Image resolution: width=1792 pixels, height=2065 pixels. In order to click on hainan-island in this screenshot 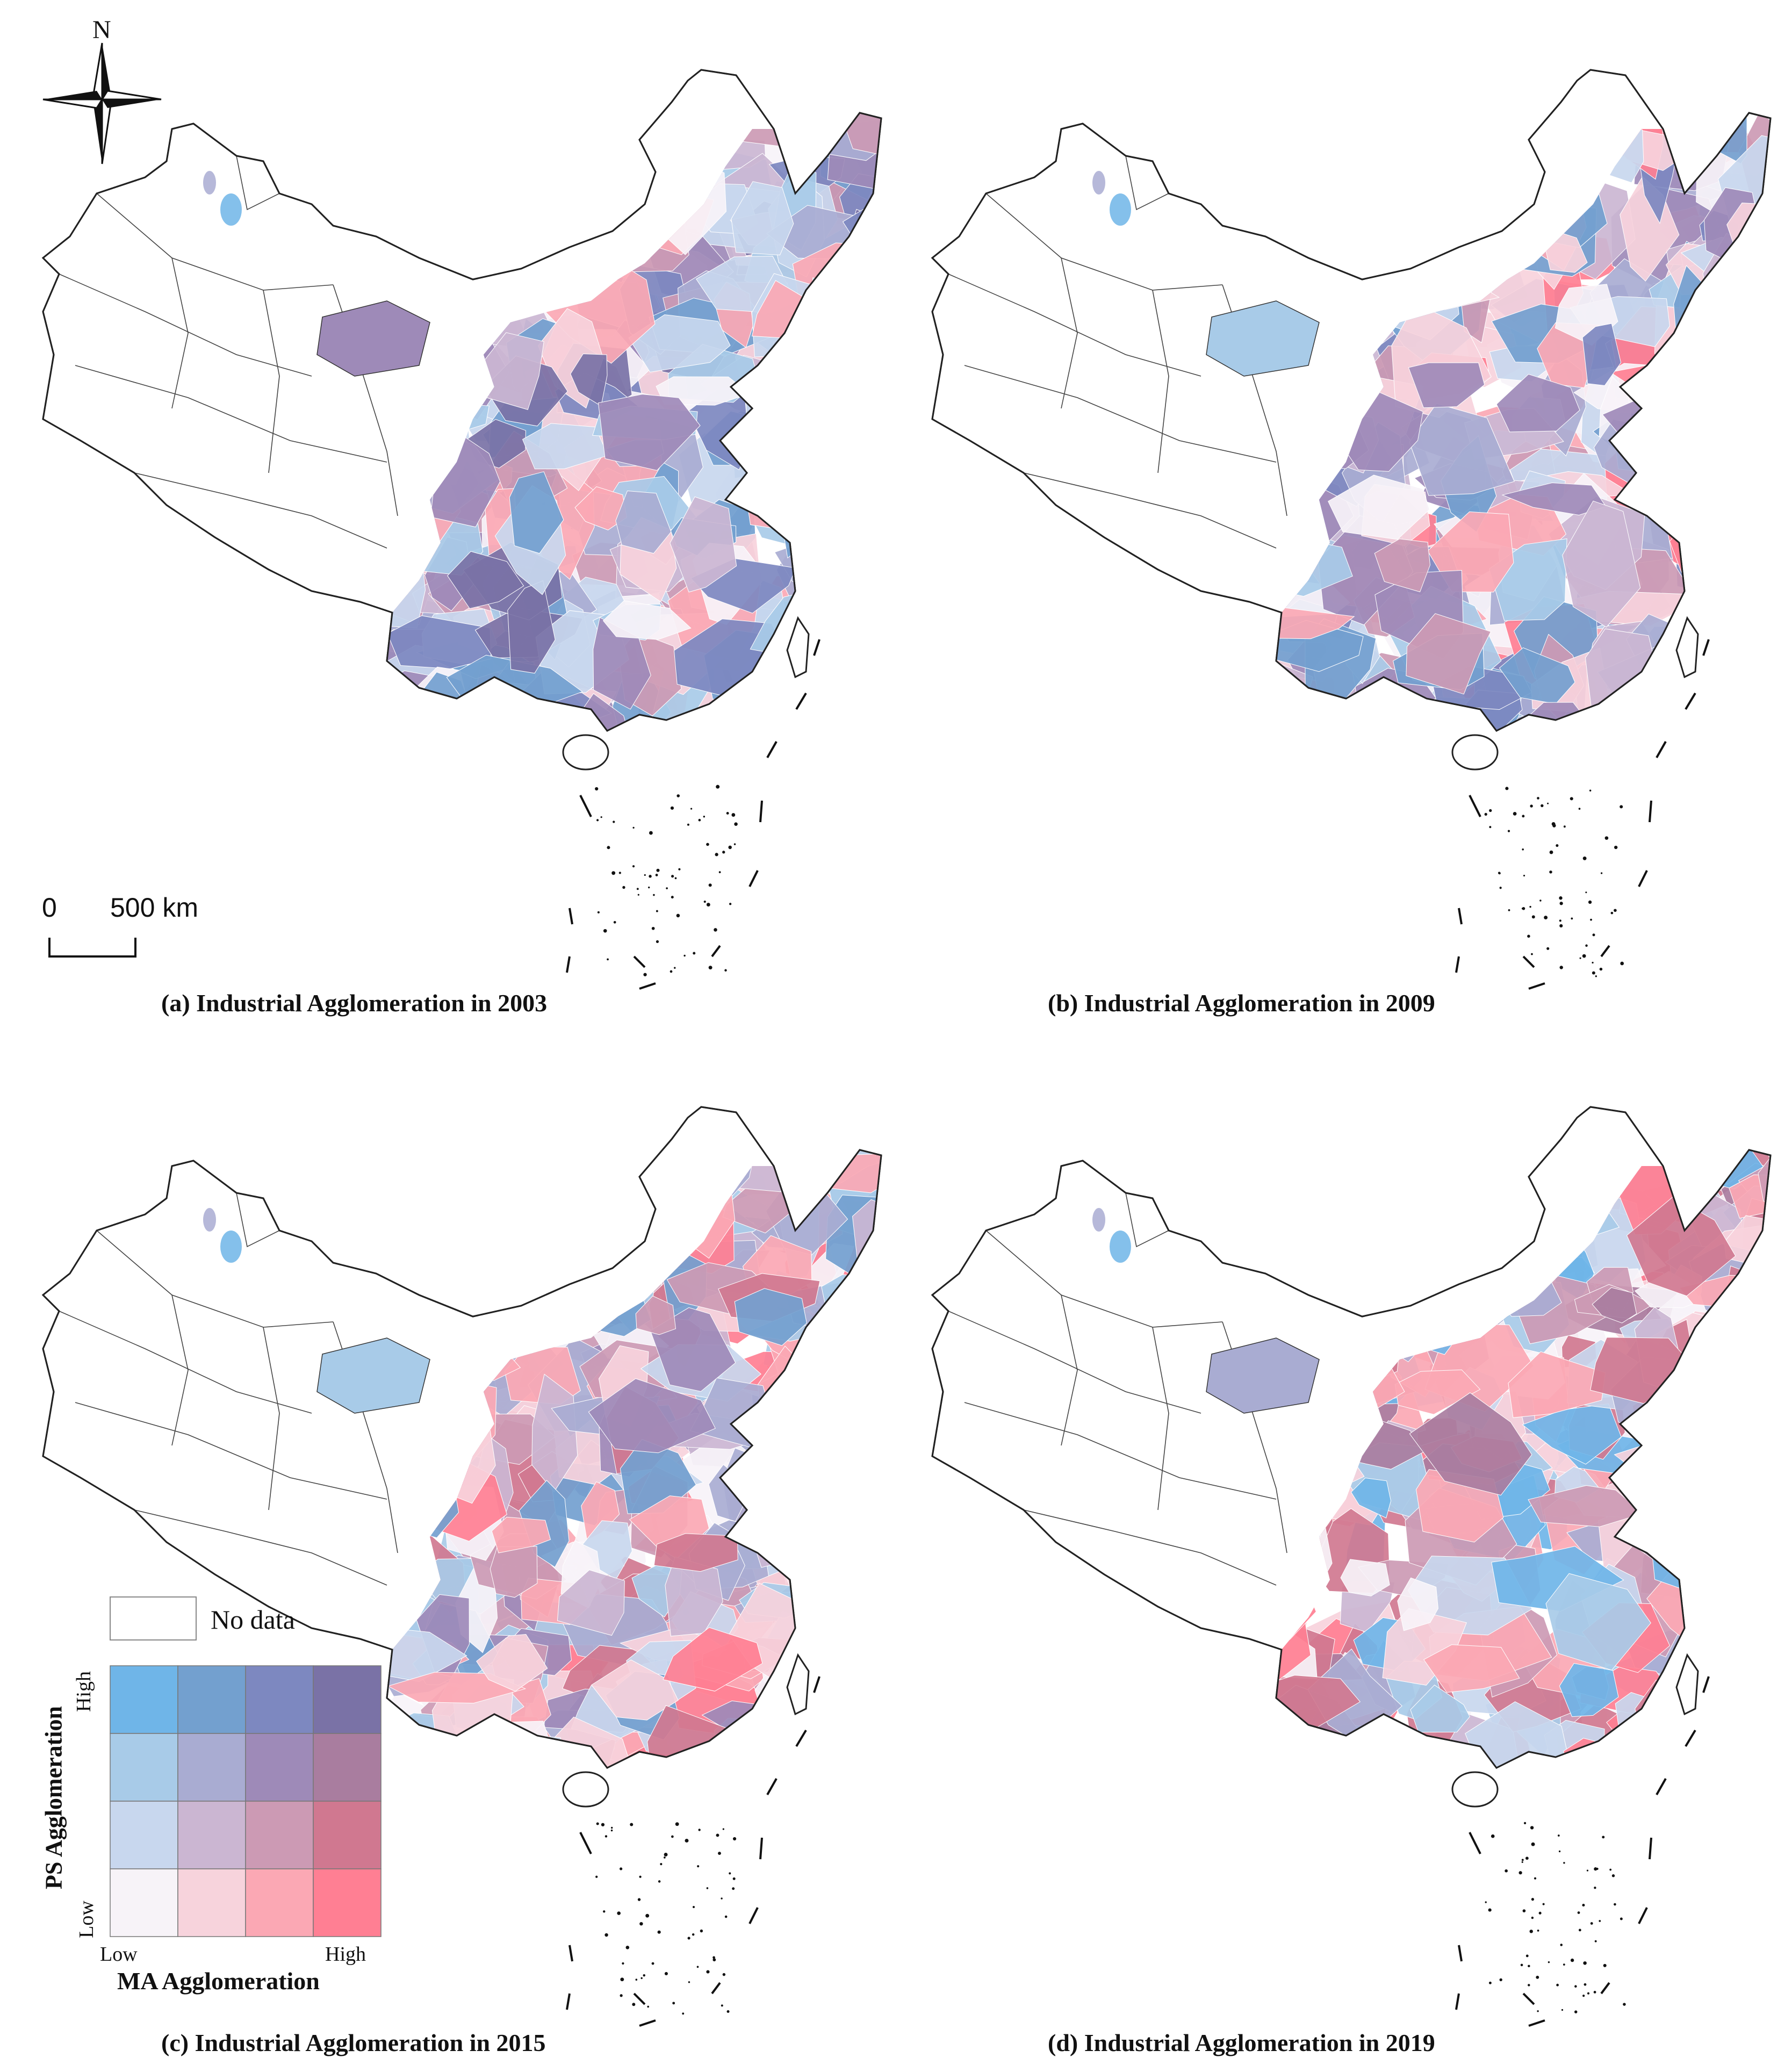, I will do `click(1475, 752)`.